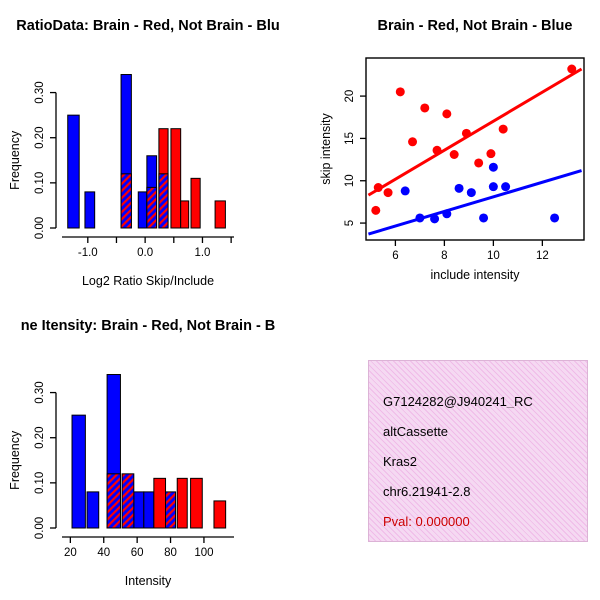 The image size is (600, 600). What do you see at coordinates (202, 253) in the screenshot?
I see `x-tick-label: 1.0` at bounding box center [202, 253].